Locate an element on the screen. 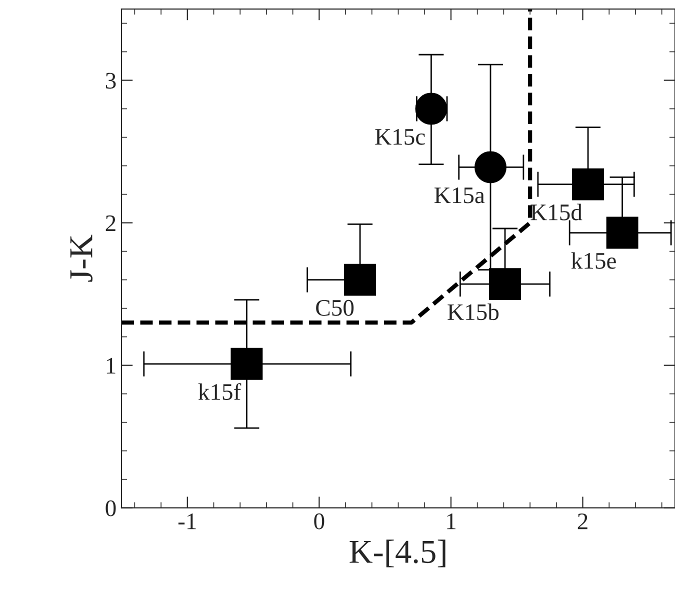 The width and height of the screenshot is (675, 601). y-tick-label: 3 is located at coordinates (111, 80).